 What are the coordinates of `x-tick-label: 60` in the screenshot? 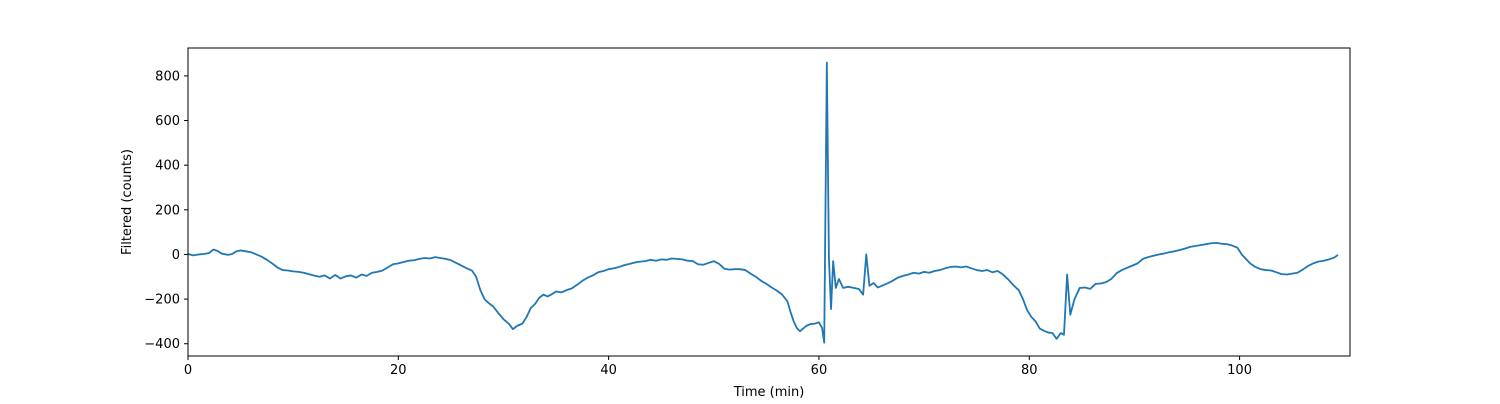 It's located at (819, 370).